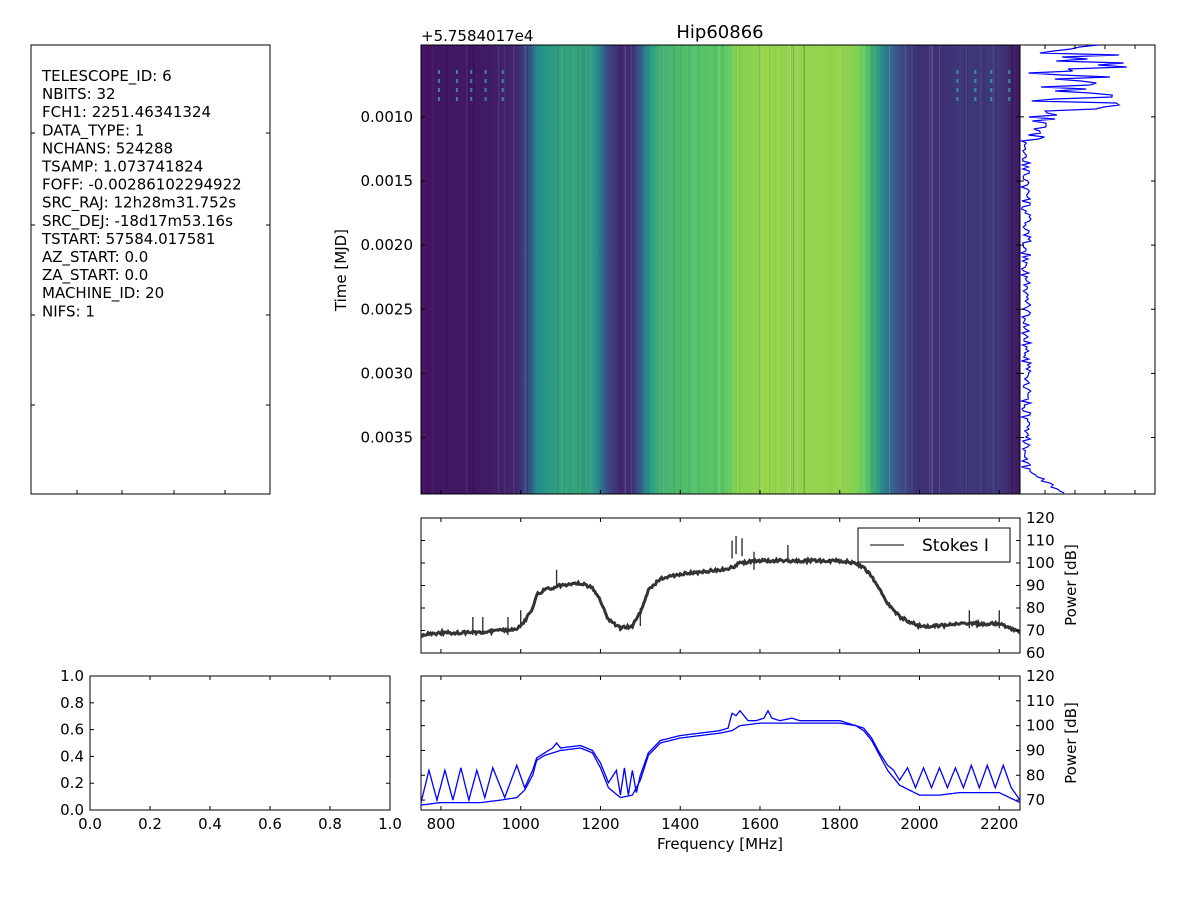 The width and height of the screenshot is (1200, 900). Describe the element at coordinates (128, 239) in the screenshot. I see `header-row-9: TSTART: 57584.017581` at that location.